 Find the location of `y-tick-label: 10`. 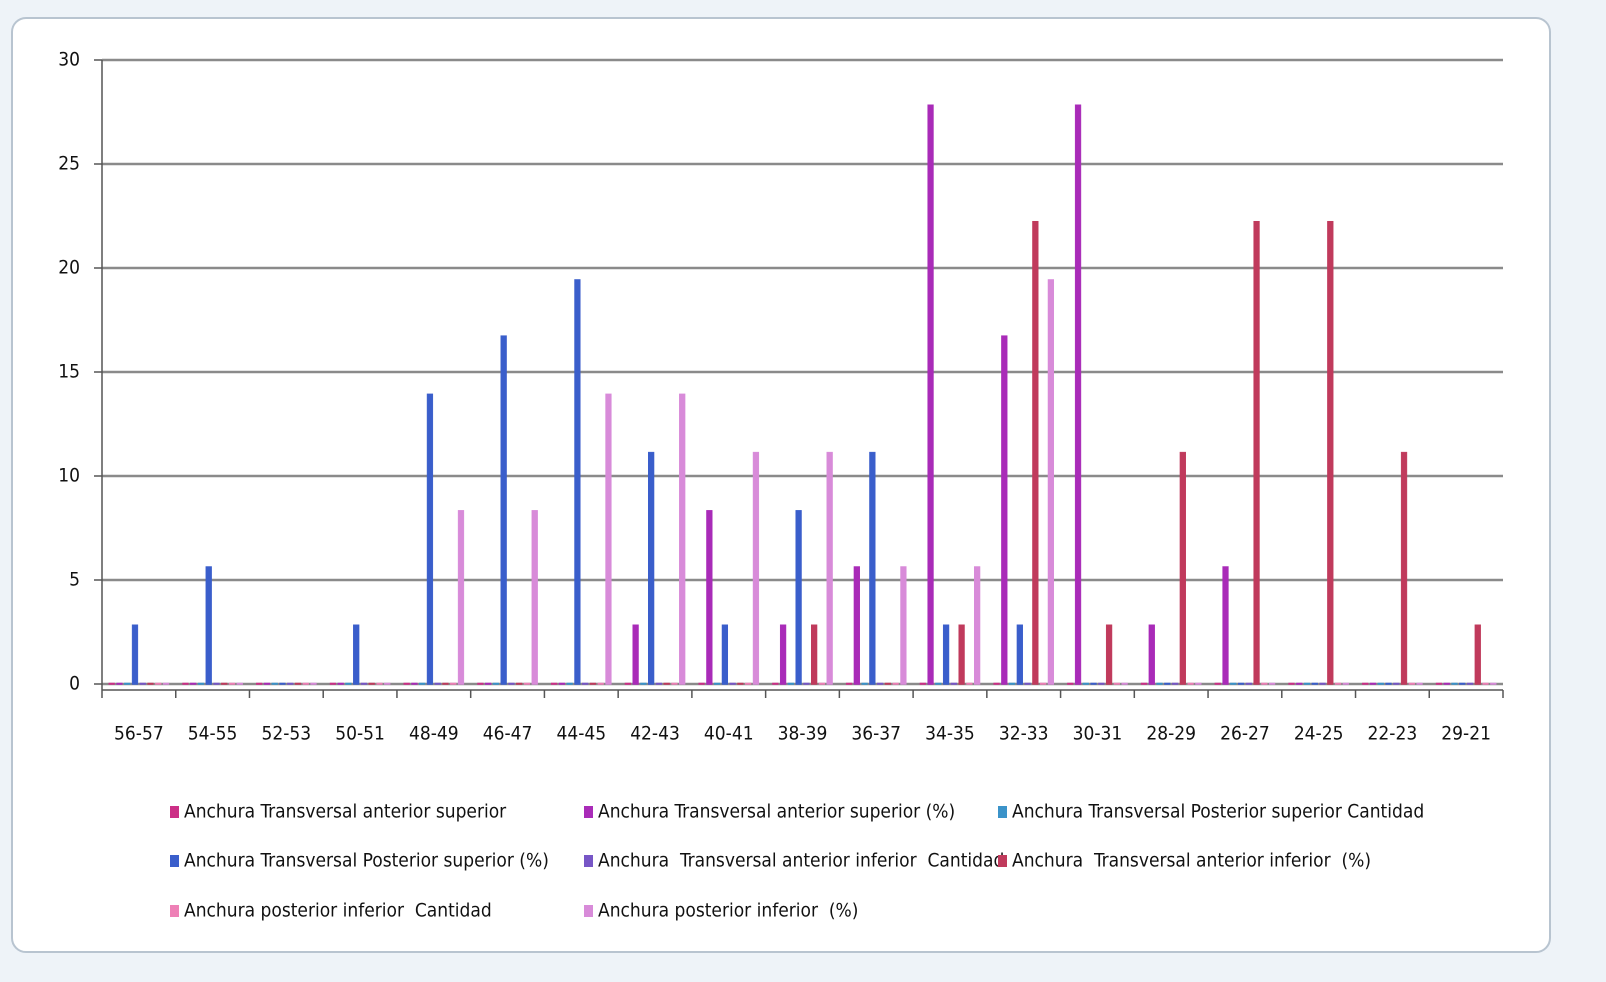

y-tick-label: 10 is located at coordinates (69, 476).